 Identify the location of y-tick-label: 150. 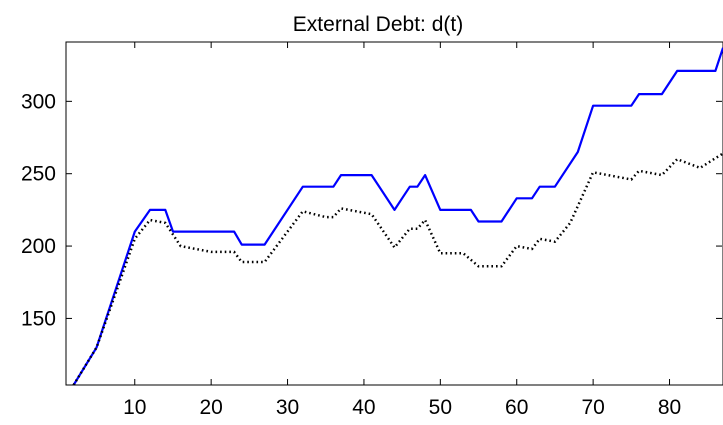
(38, 318).